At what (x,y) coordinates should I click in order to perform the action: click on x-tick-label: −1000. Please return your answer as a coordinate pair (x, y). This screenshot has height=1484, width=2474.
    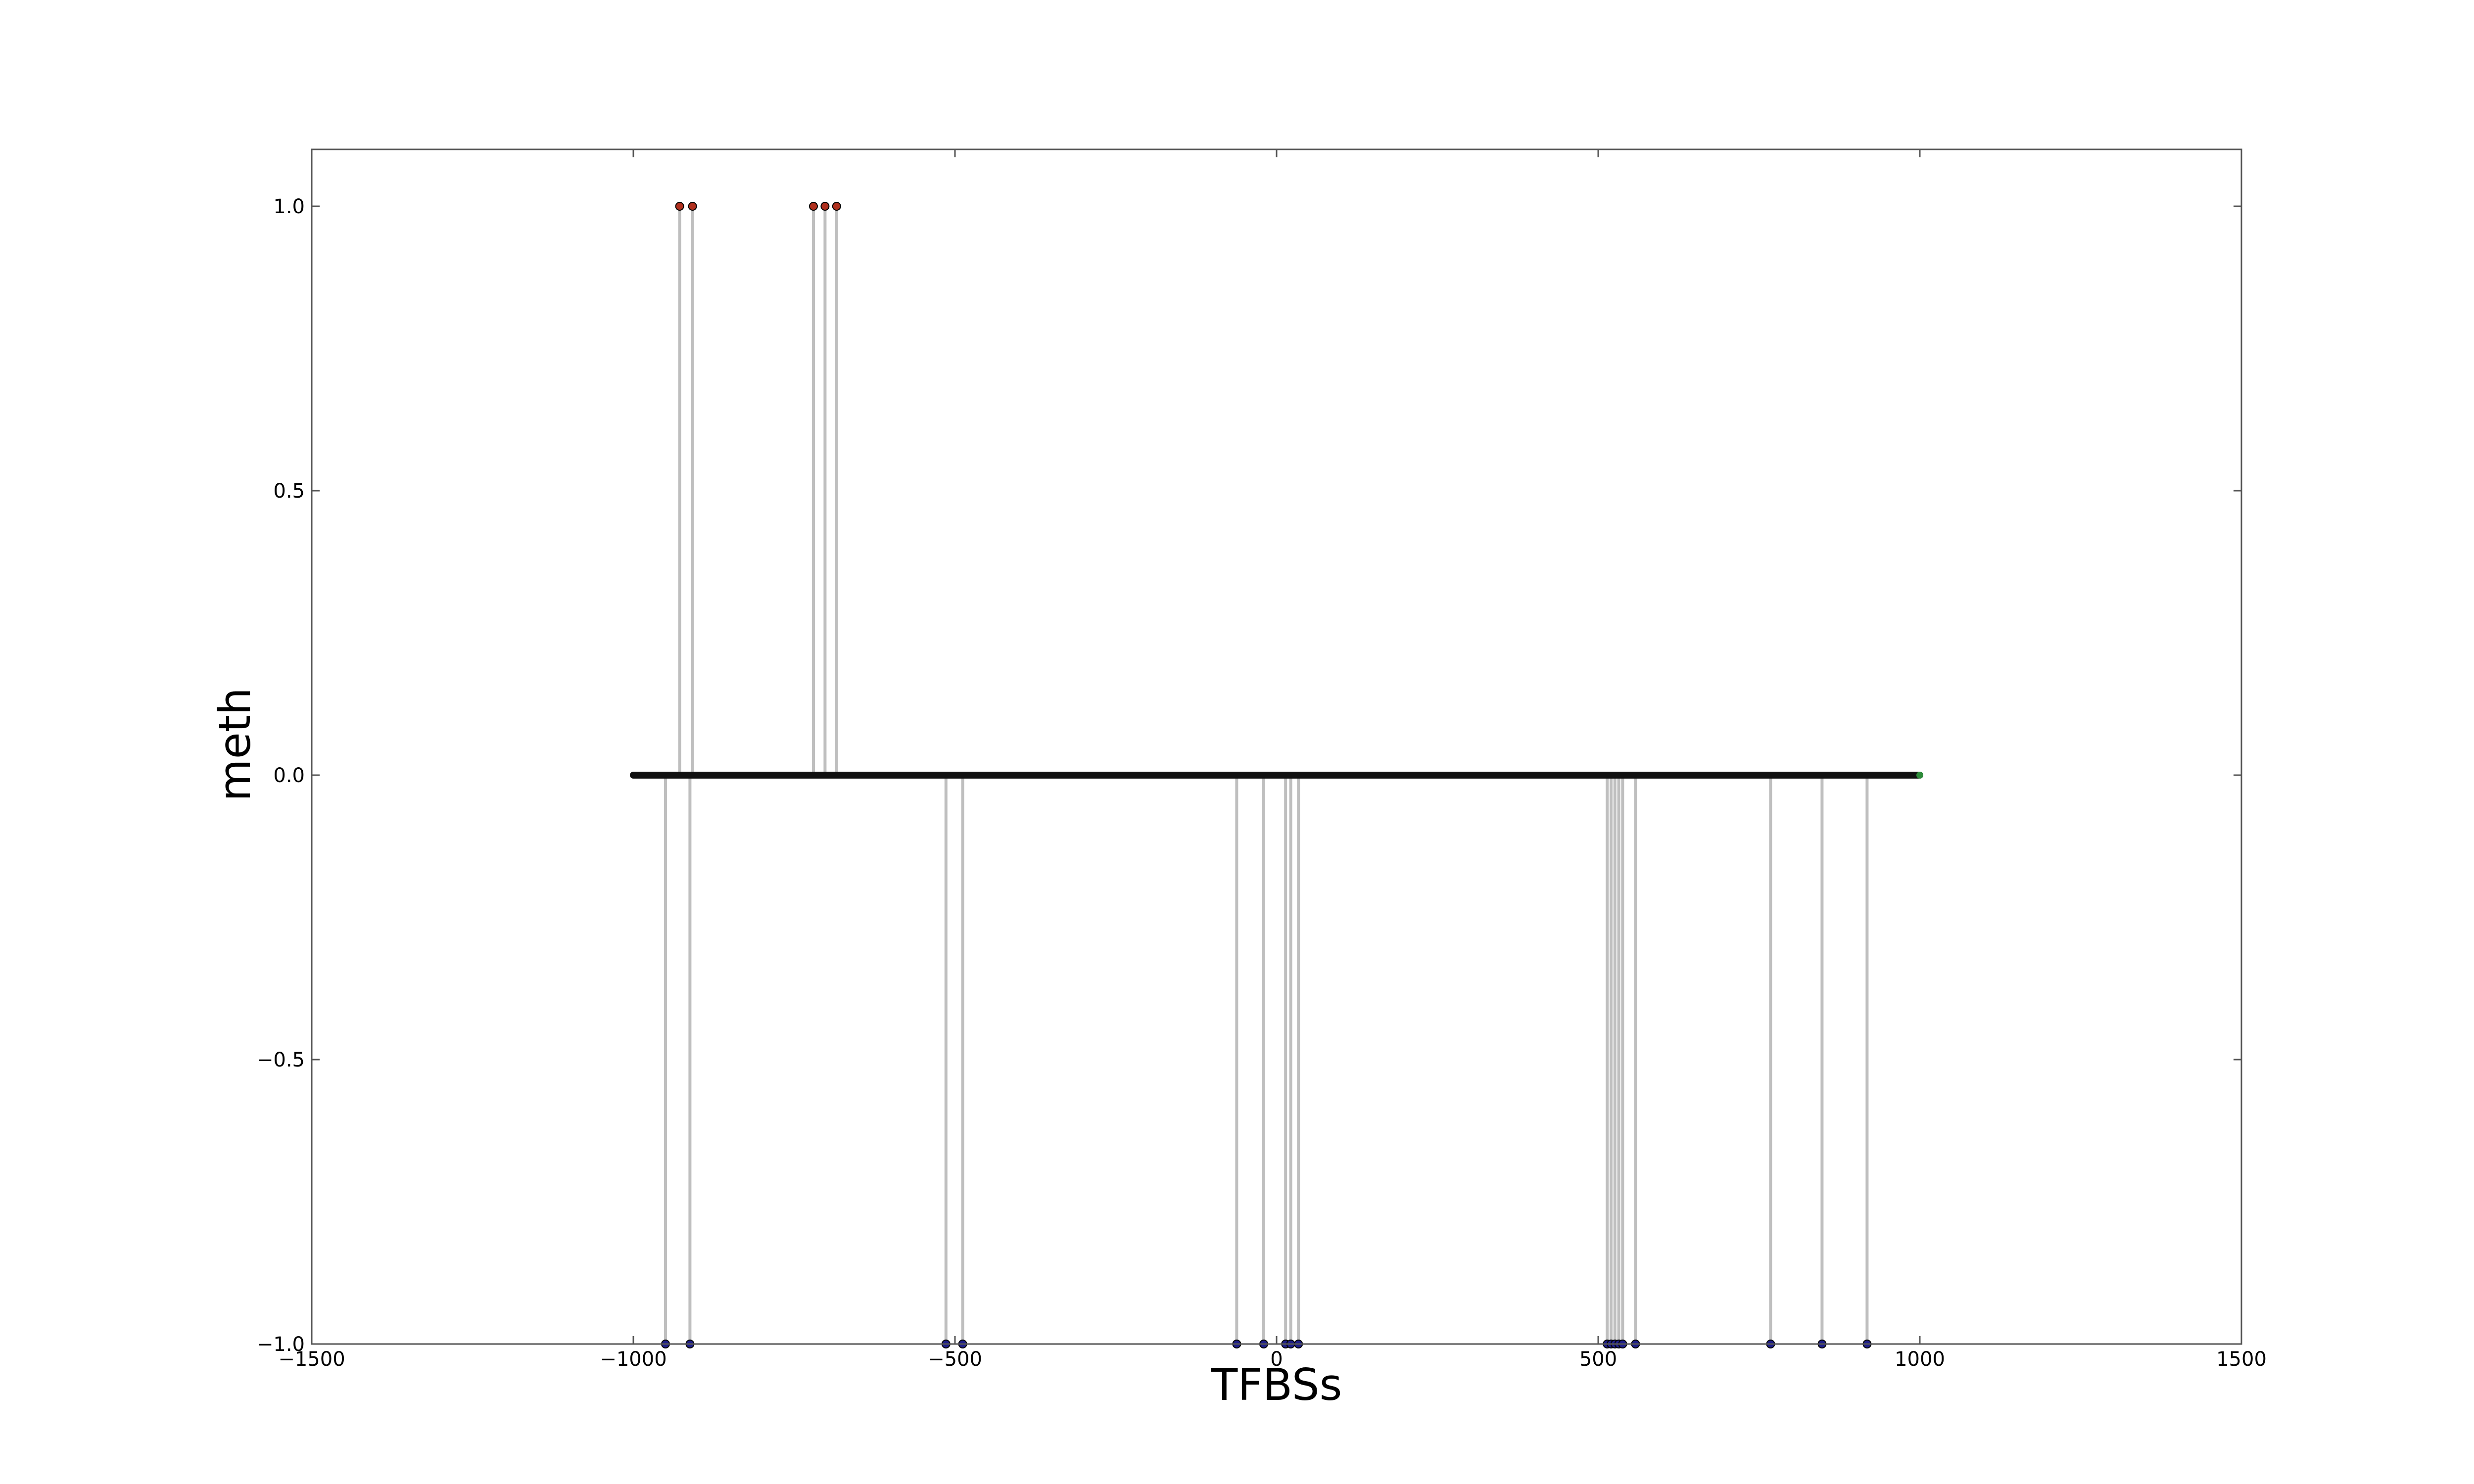
    Looking at the image, I should click on (633, 1359).